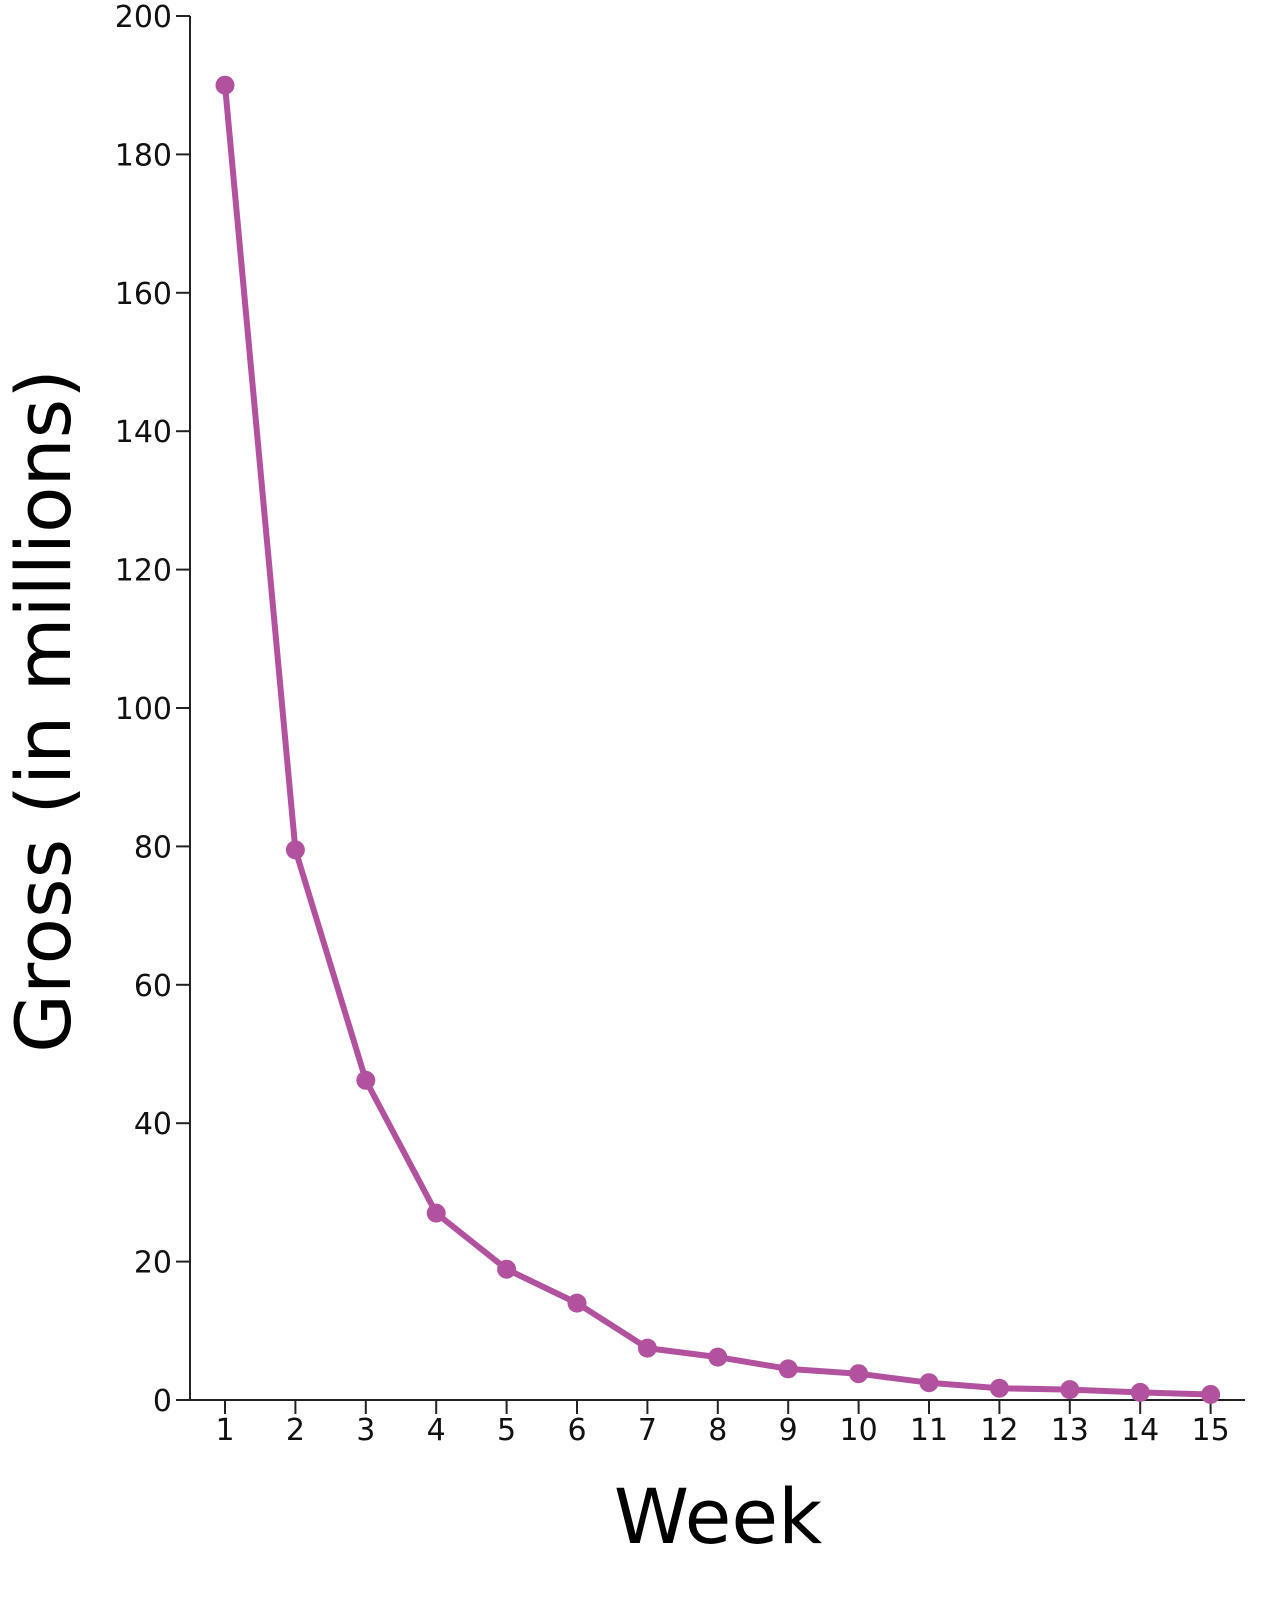 This screenshot has width=1272, height=1600. Describe the element at coordinates (999, 1430) in the screenshot. I see `x-tick-label: 12` at that location.